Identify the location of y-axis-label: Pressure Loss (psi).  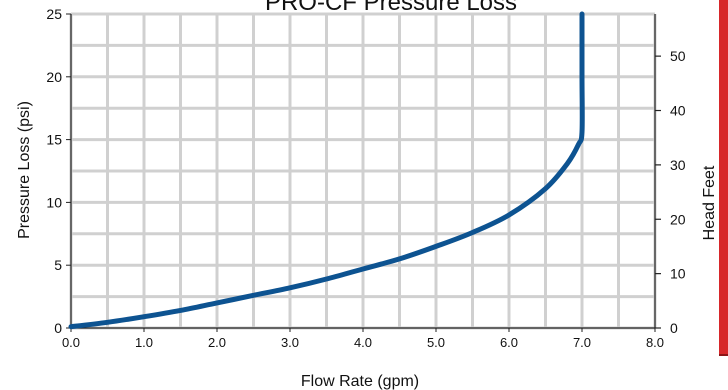
(24, 170).